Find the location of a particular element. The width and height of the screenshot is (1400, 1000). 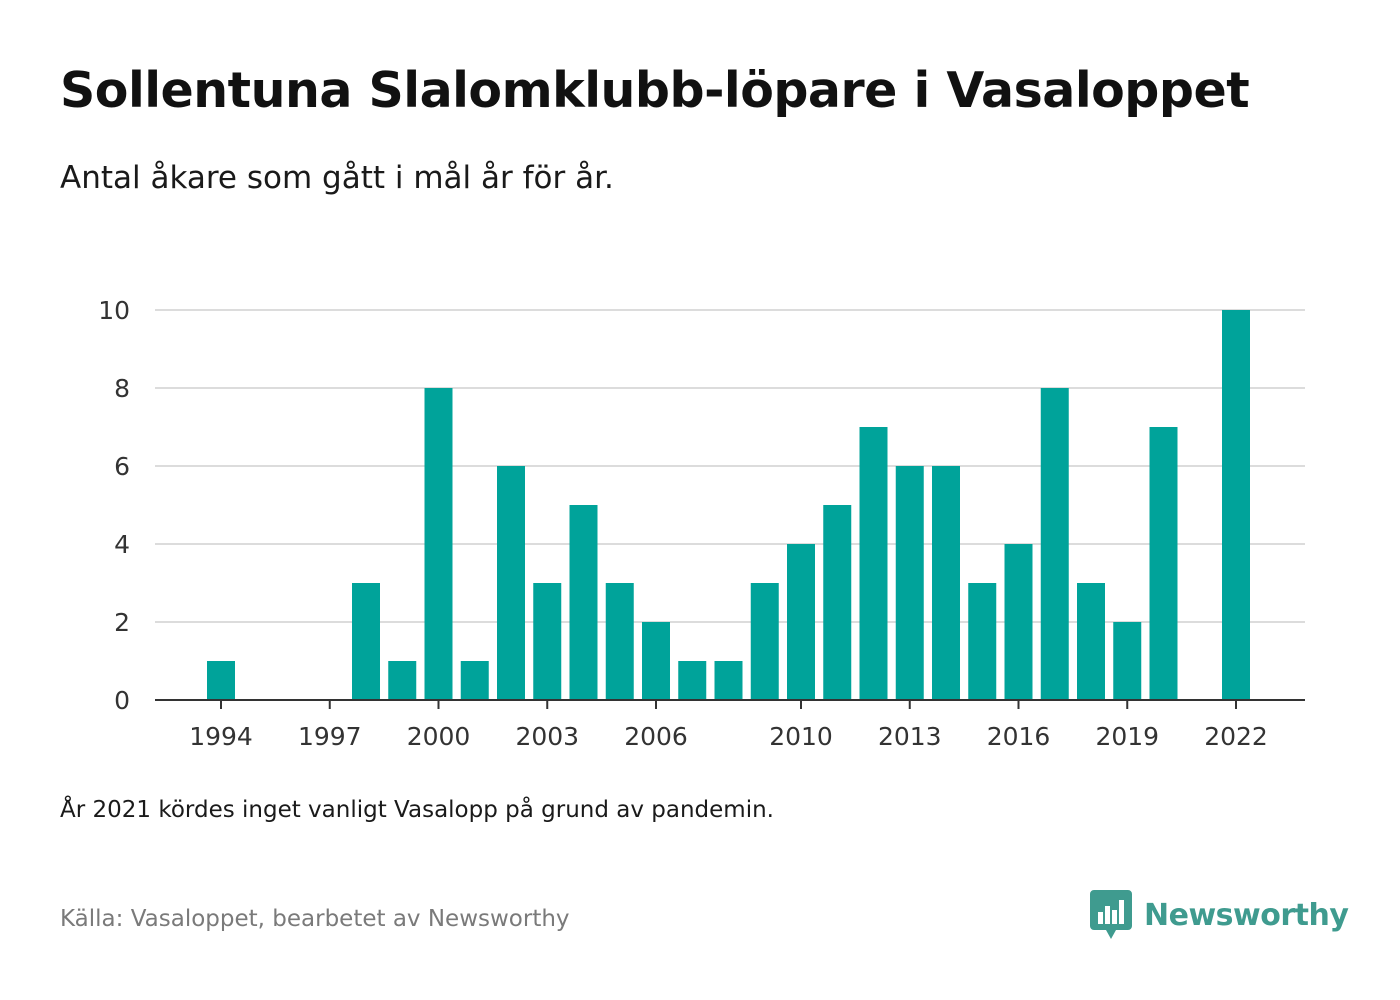

x-tick-label: 2013 is located at coordinates (910, 736).